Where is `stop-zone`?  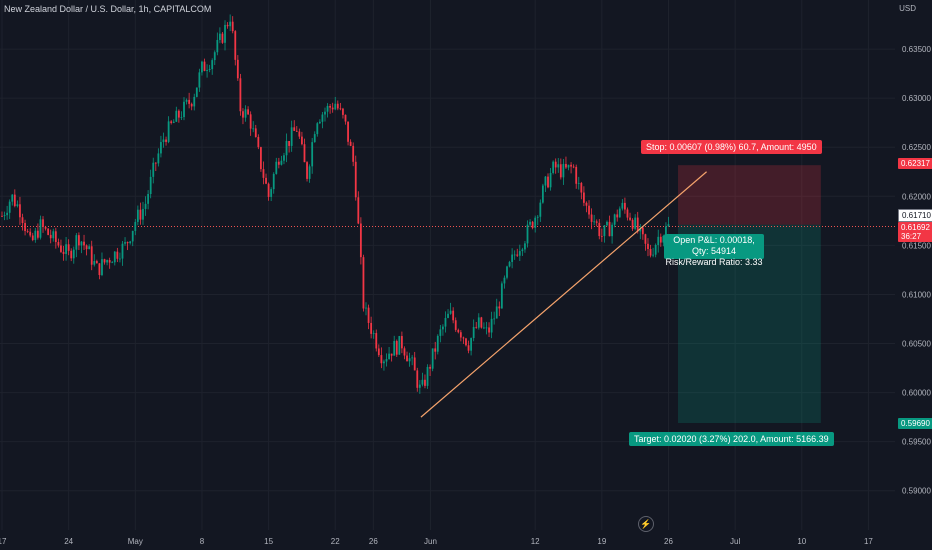
stop-zone is located at coordinates (749, 195).